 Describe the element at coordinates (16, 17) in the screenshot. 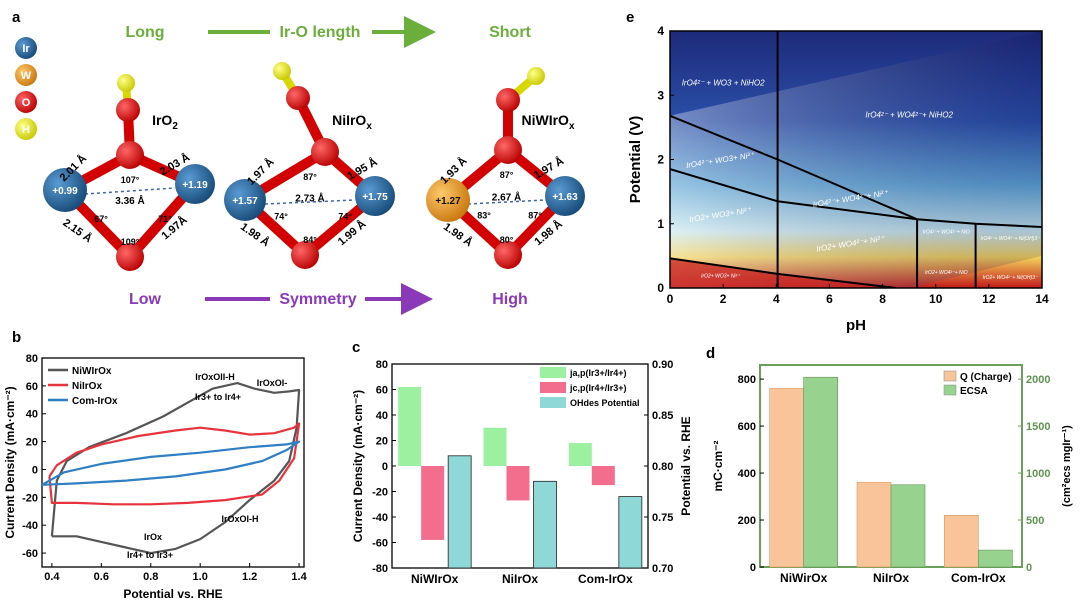

I see `panel-a-letter: a` at that location.